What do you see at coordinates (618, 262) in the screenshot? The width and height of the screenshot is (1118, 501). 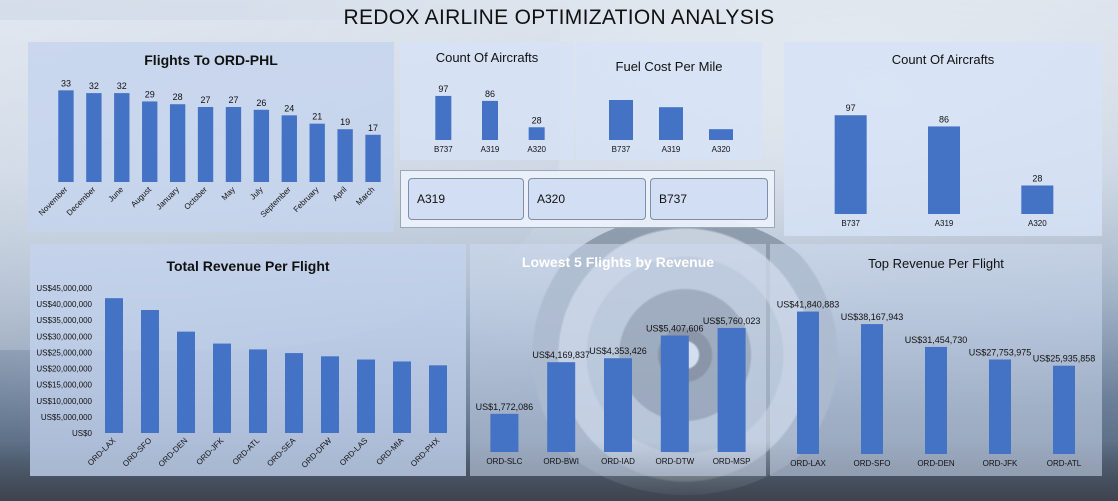 I see `lowest-5-flights-title: Lowest 5 Flights by Revenue` at bounding box center [618, 262].